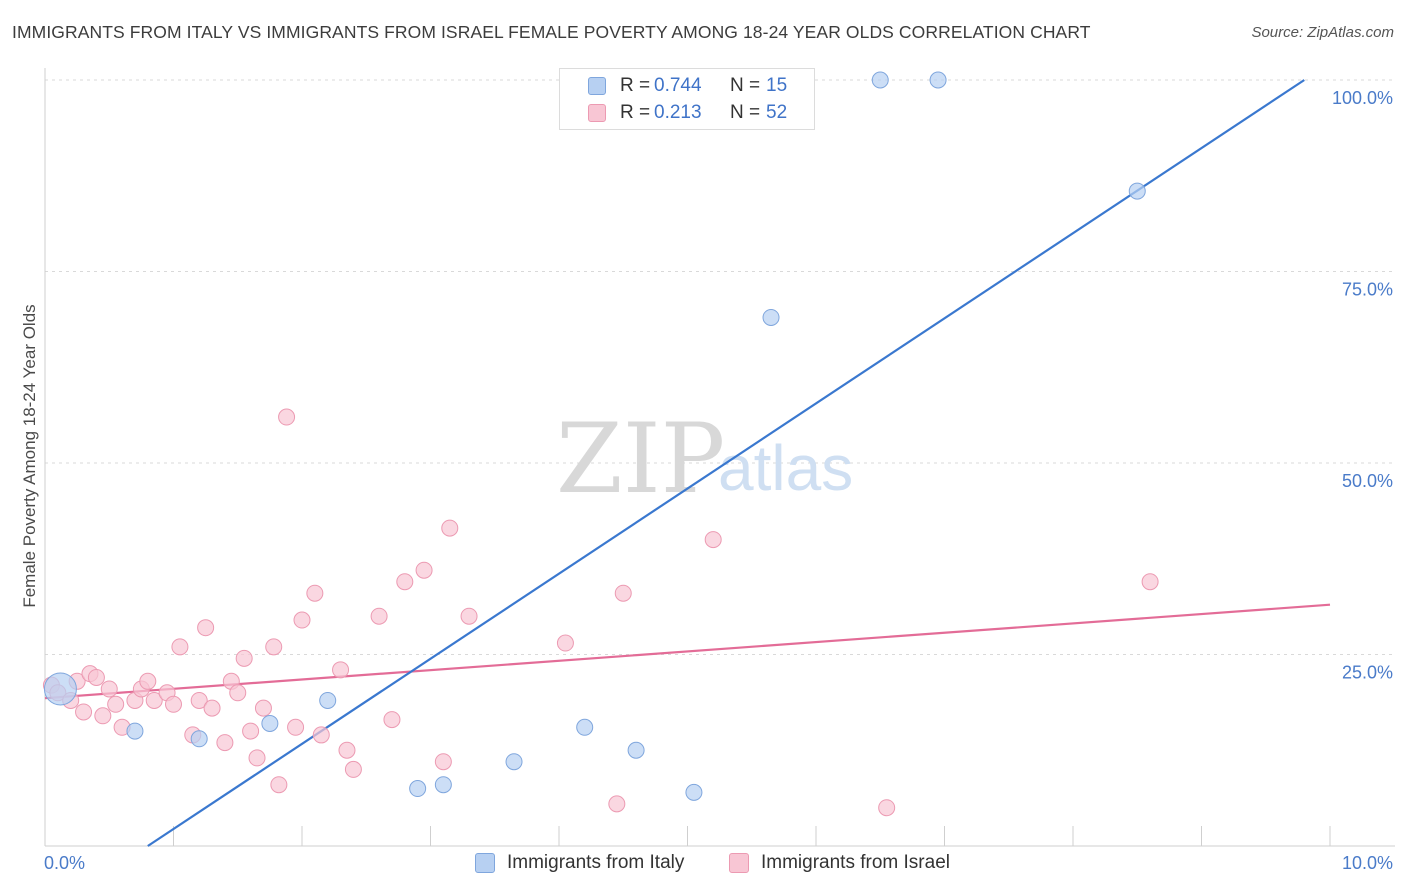 This screenshot has width=1406, height=892. What do you see at coordinates (29, 455) in the screenshot?
I see `y-axis-label: Female Poverty Among 18-24 Year Olds` at bounding box center [29, 455].